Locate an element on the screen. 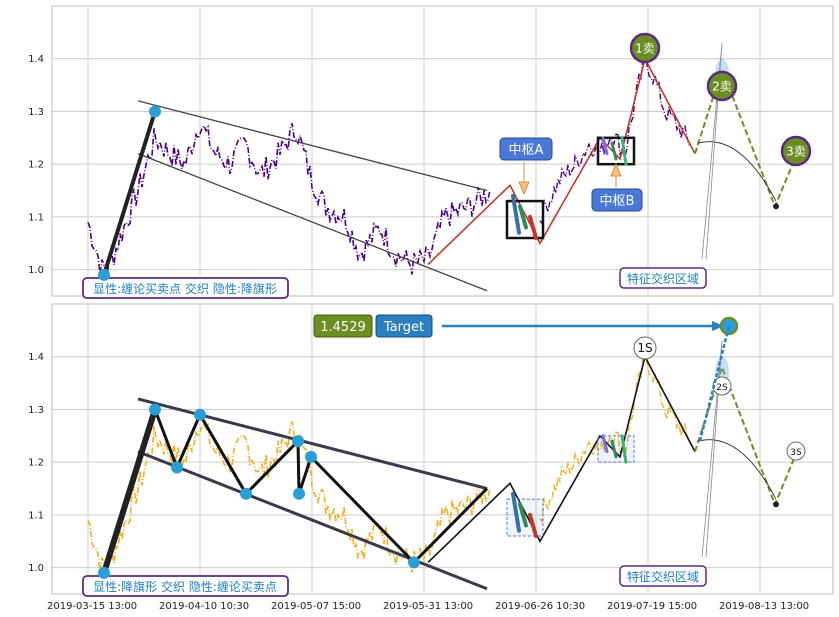 This screenshot has height=617, width=839. status-label: 显性:降旗形 交织 隐性:缠论买卖点 is located at coordinates (185, 586).